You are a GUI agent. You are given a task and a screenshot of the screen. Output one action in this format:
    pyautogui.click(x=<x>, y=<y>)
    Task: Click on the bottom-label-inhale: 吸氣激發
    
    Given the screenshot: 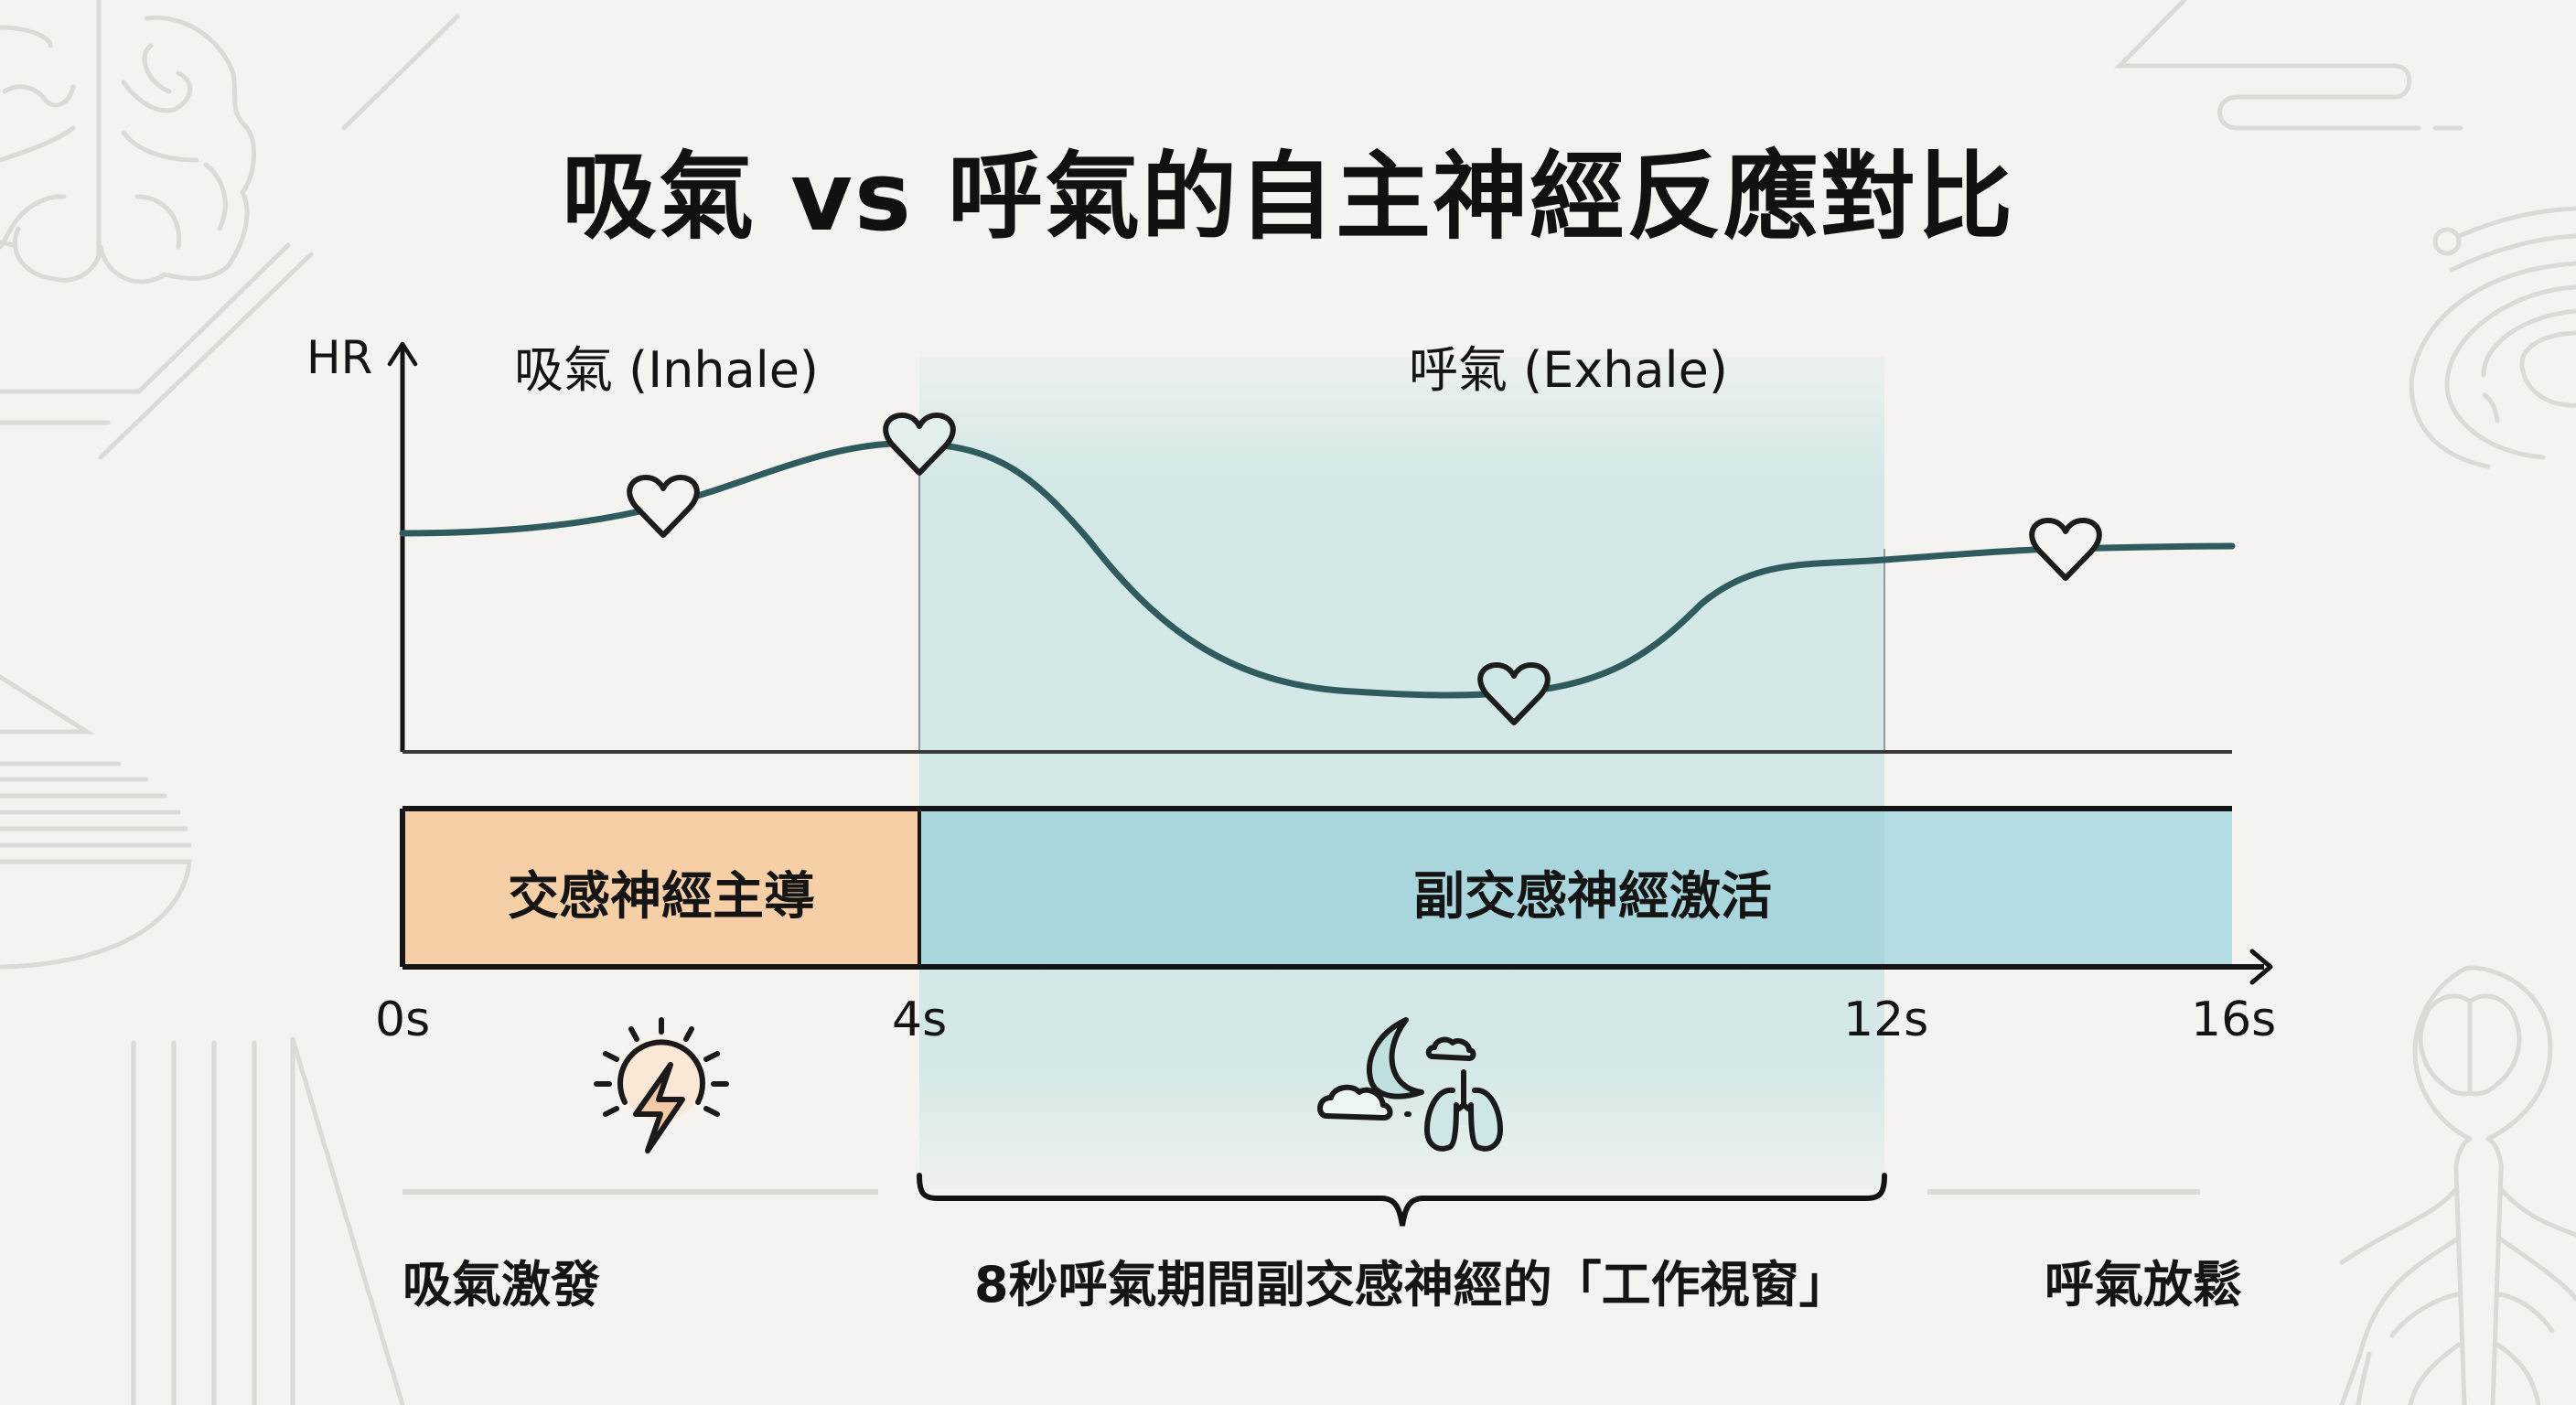 What is the action you would take?
    pyautogui.click(x=501, y=1285)
    